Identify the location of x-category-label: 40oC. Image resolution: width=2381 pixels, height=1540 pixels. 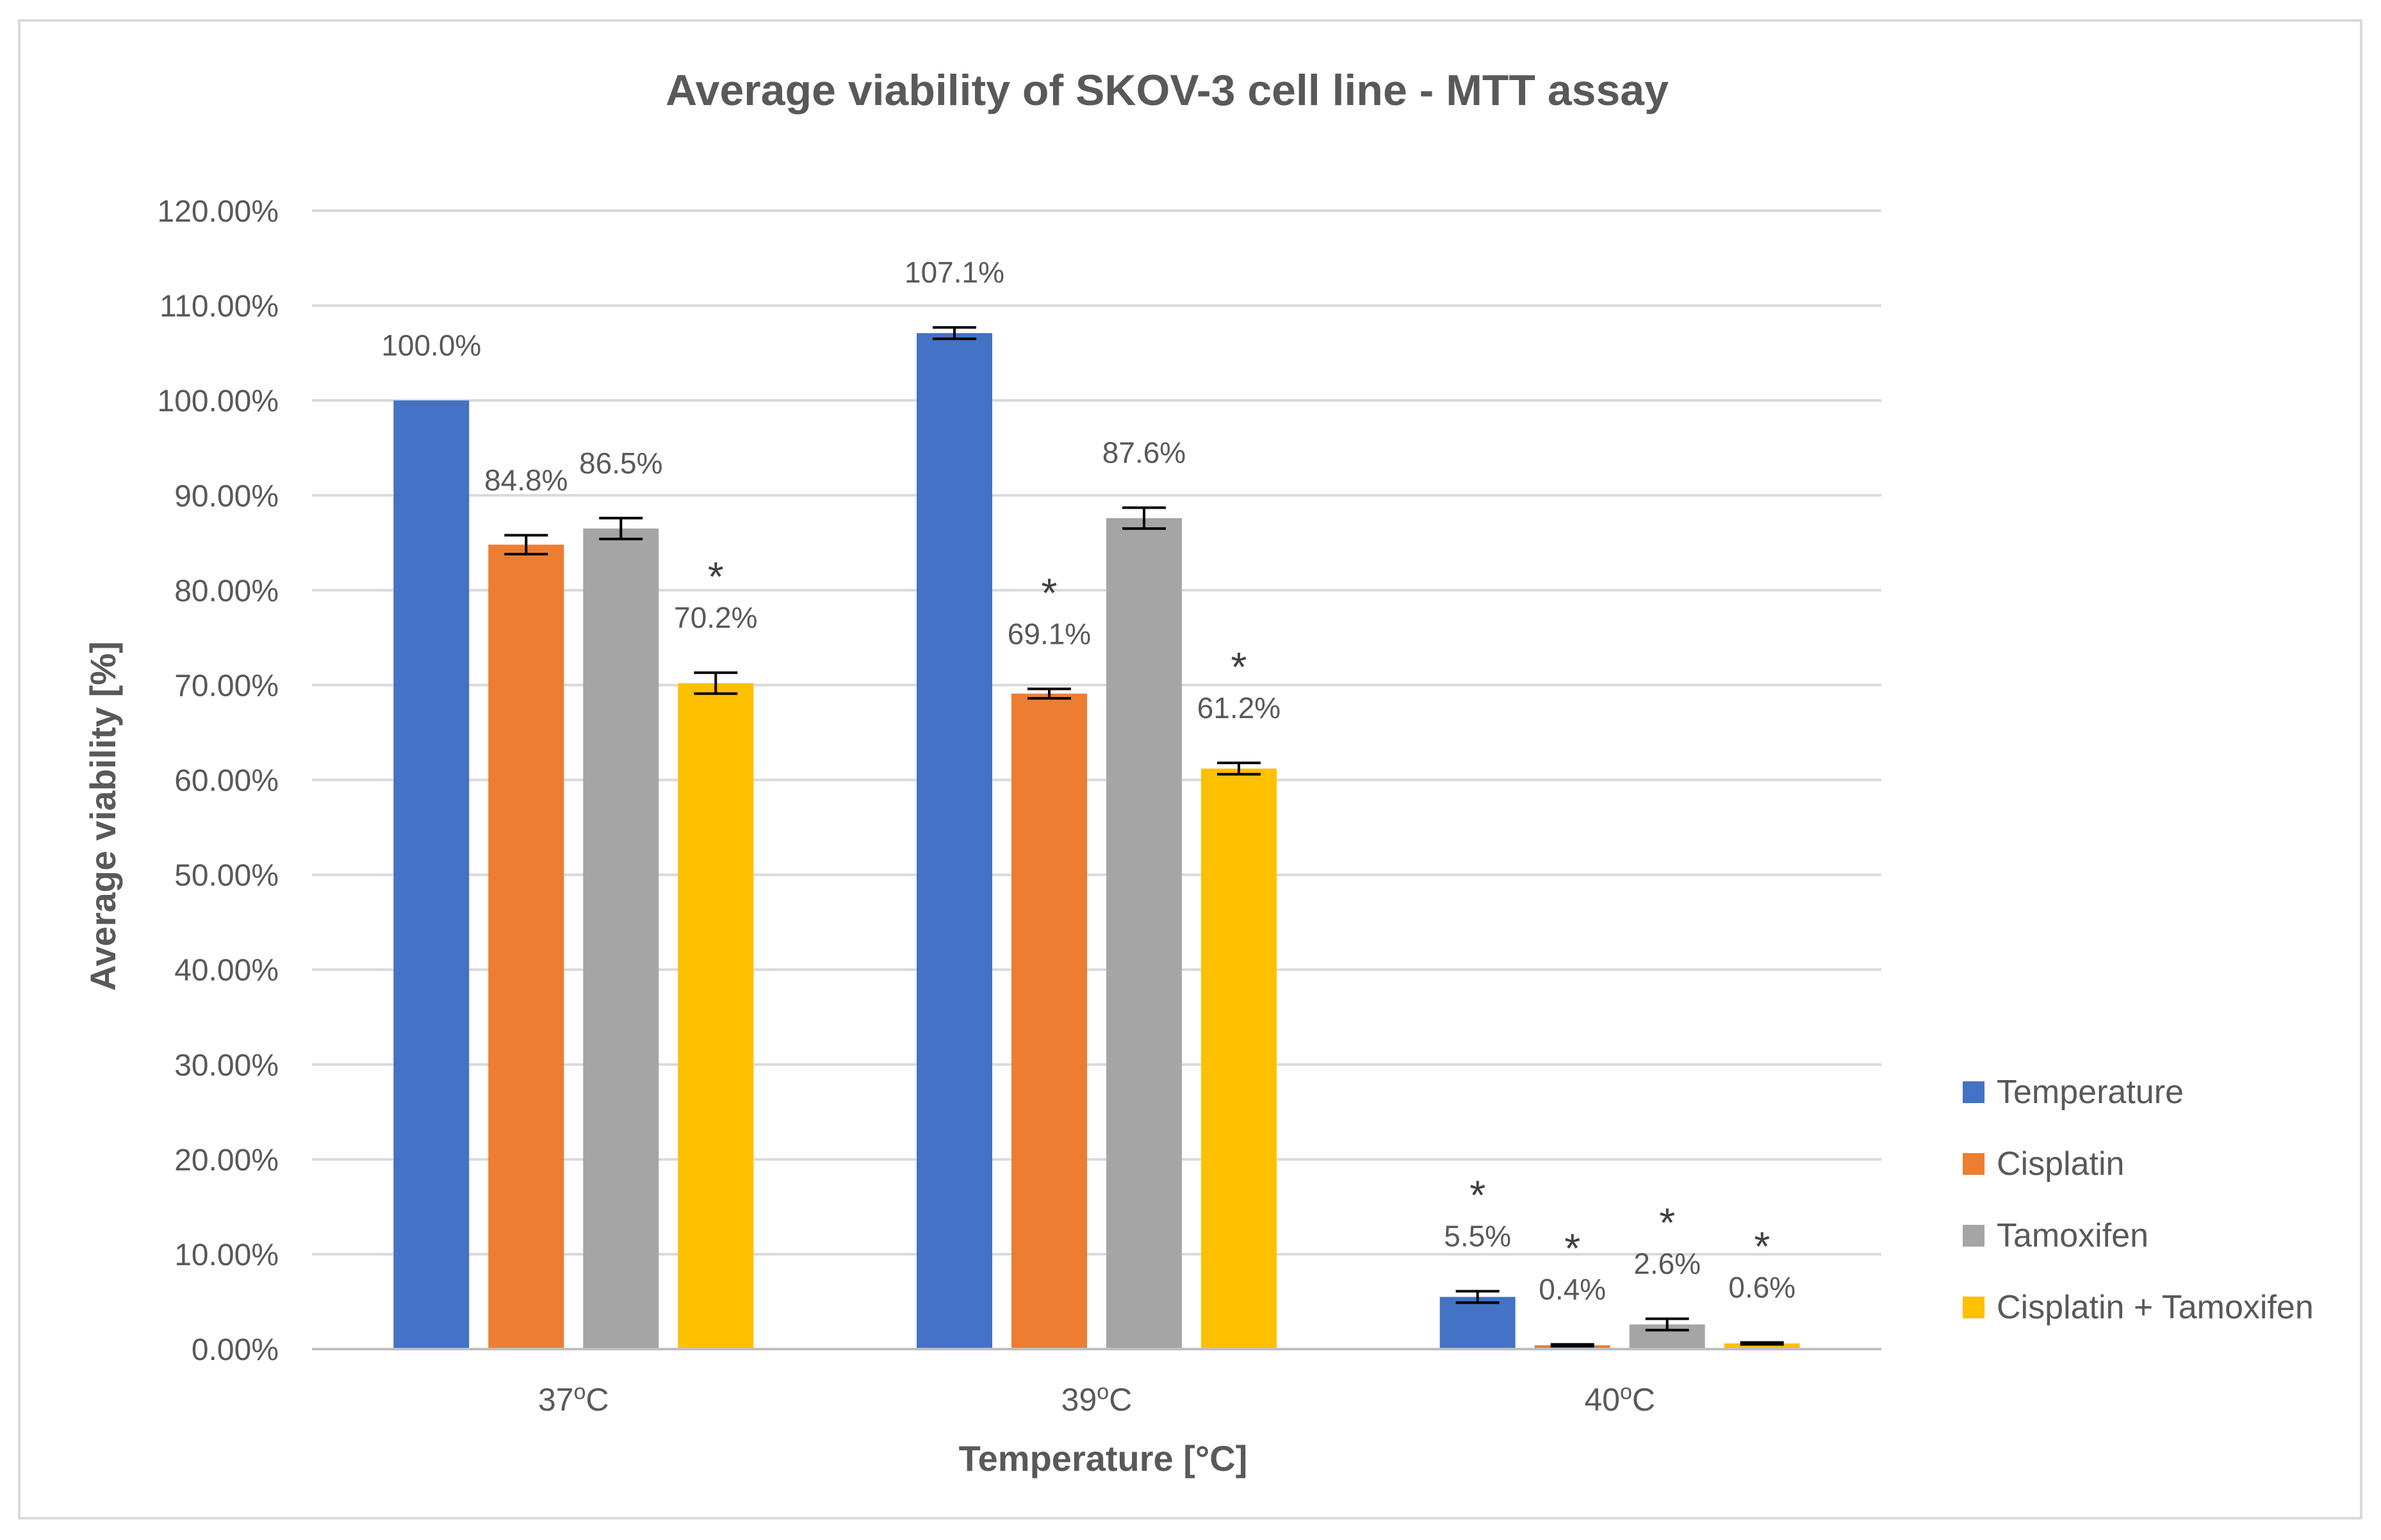
(1620, 1399).